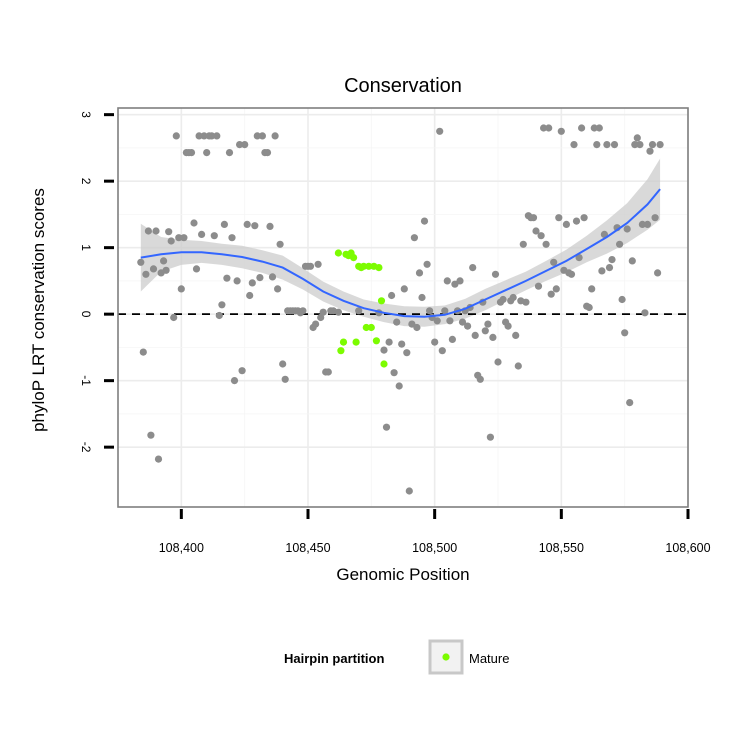  What do you see at coordinates (307, 548) in the screenshot?
I see `x-tick-label: 108,450` at bounding box center [307, 548].